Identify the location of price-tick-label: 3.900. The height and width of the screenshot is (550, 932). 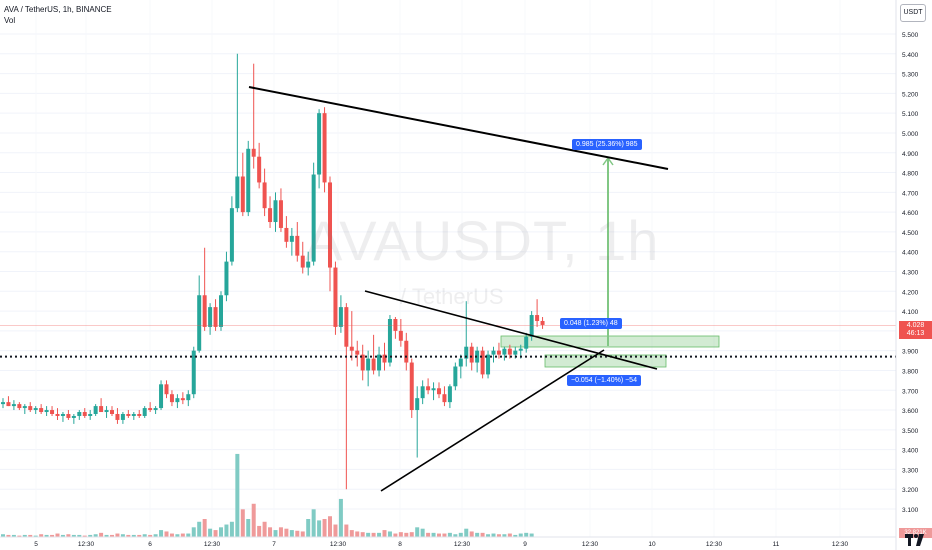
(910, 352).